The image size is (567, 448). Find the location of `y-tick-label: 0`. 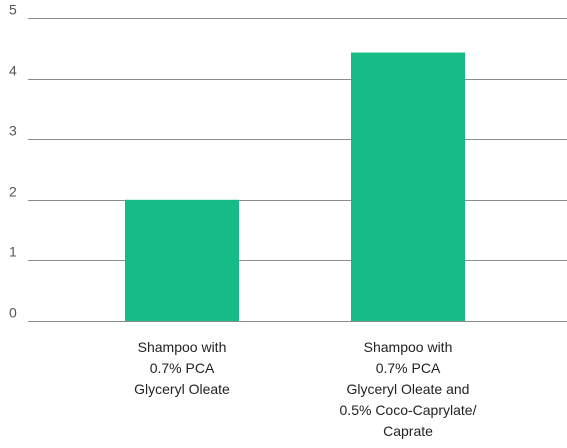

y-tick-label: 0 is located at coordinates (13, 313).